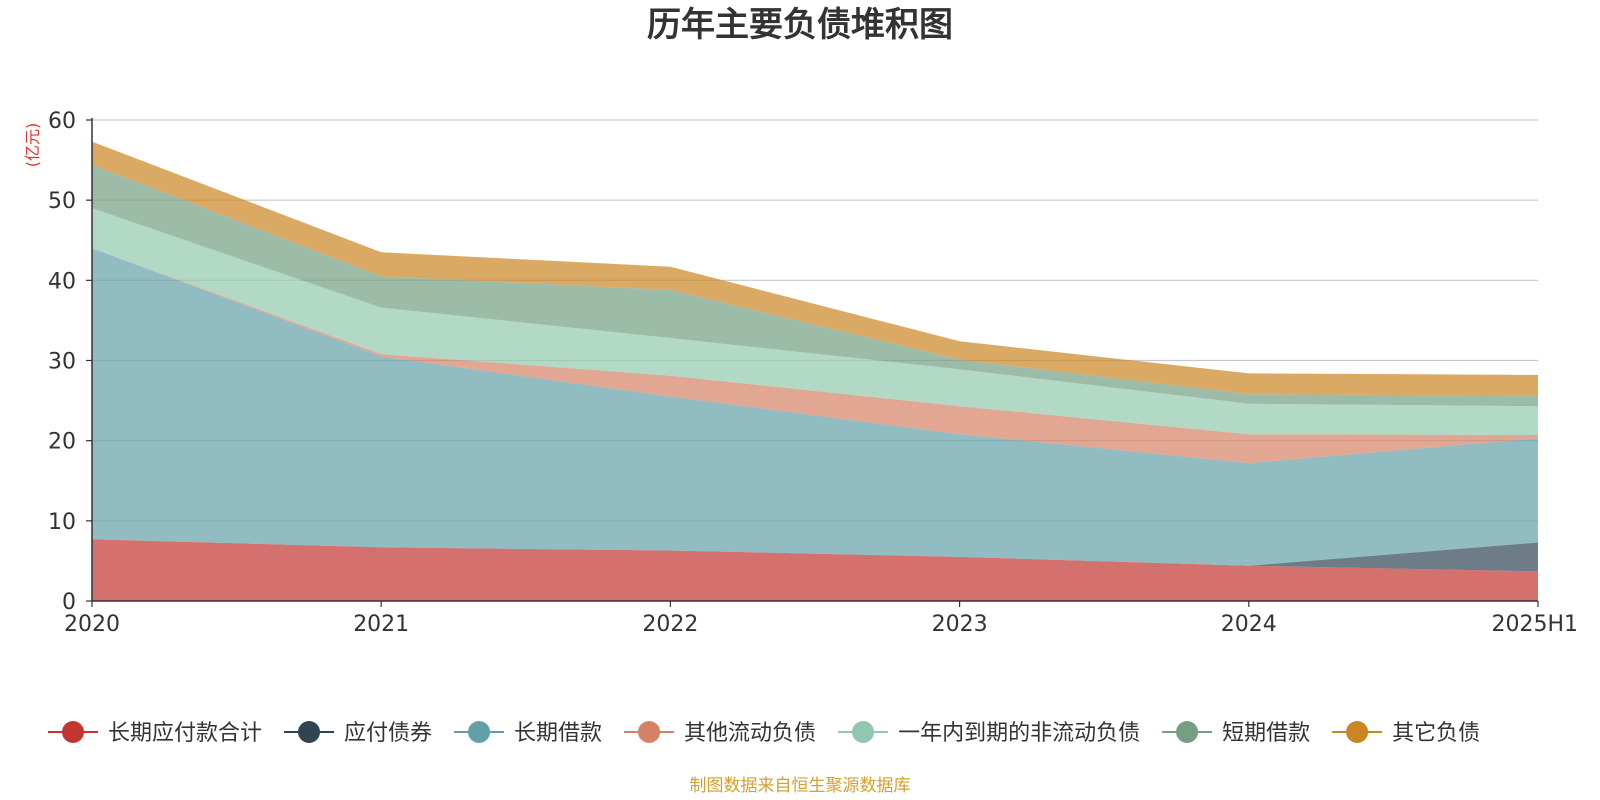  What do you see at coordinates (92, 624) in the screenshot?
I see `x-tick-label: 2020` at bounding box center [92, 624].